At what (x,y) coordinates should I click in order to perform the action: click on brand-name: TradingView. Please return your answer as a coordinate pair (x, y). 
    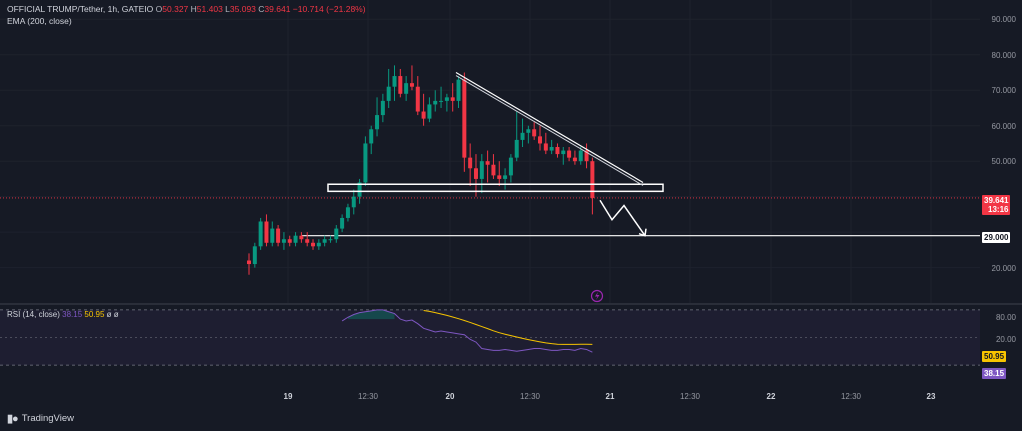
    Looking at the image, I should click on (47, 418).